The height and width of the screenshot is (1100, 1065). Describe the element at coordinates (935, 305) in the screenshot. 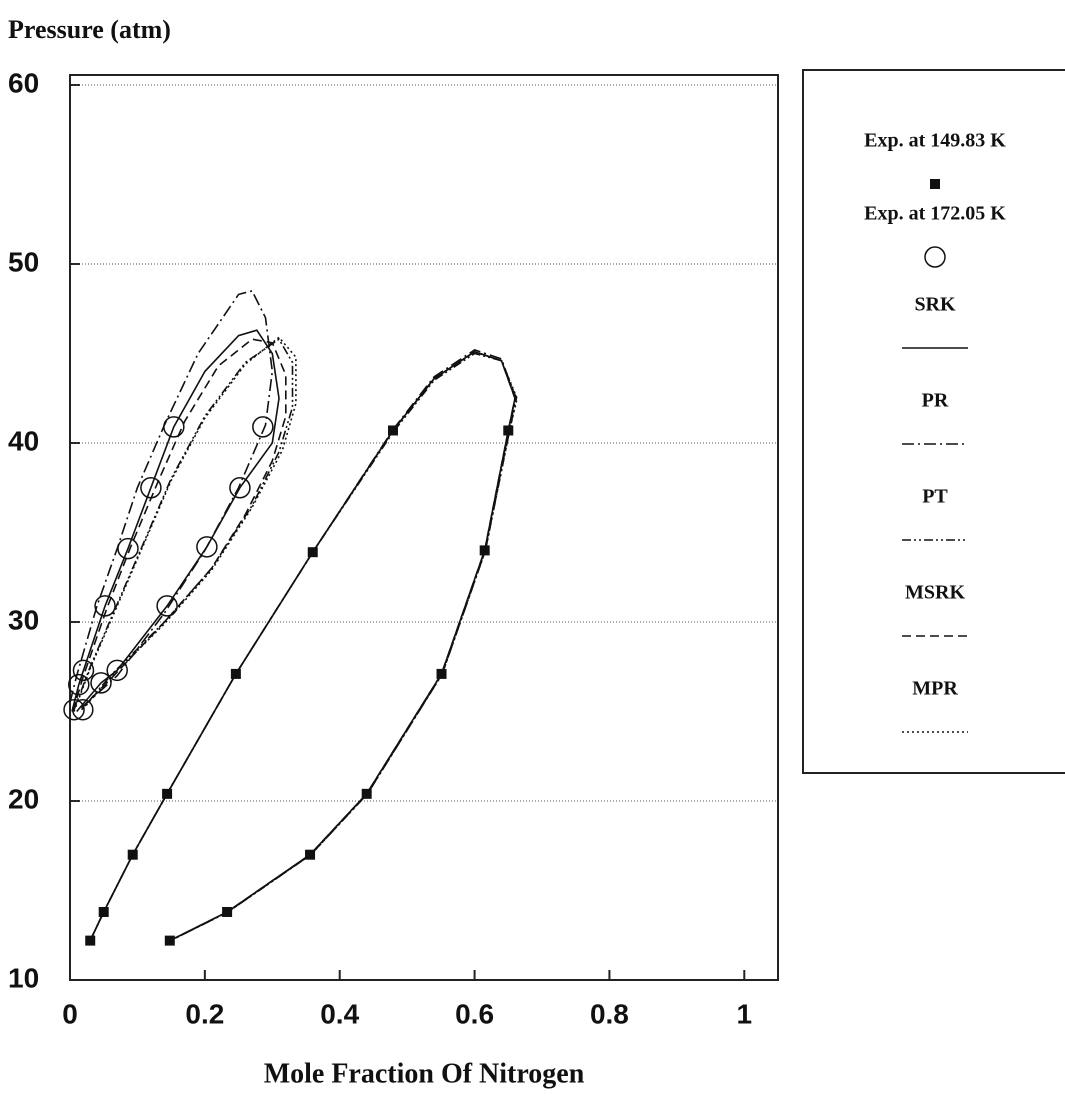

I see `legend-label: SRK` at that location.